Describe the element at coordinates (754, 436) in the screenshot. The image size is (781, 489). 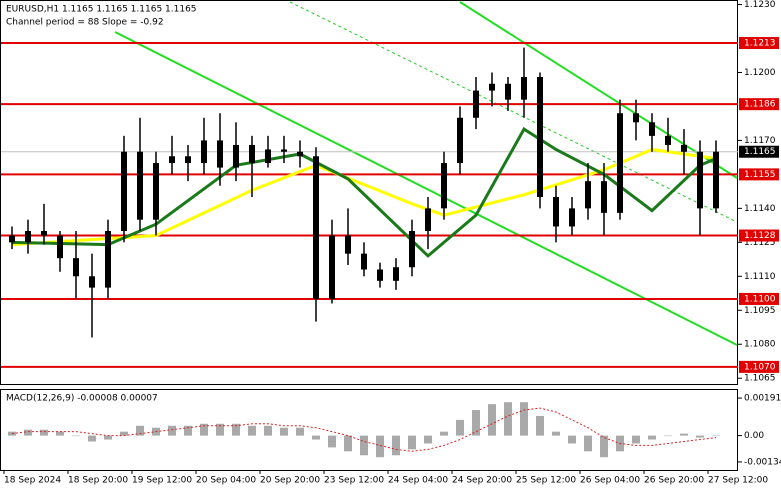
I see `y-tick-label: 0.00` at that location.